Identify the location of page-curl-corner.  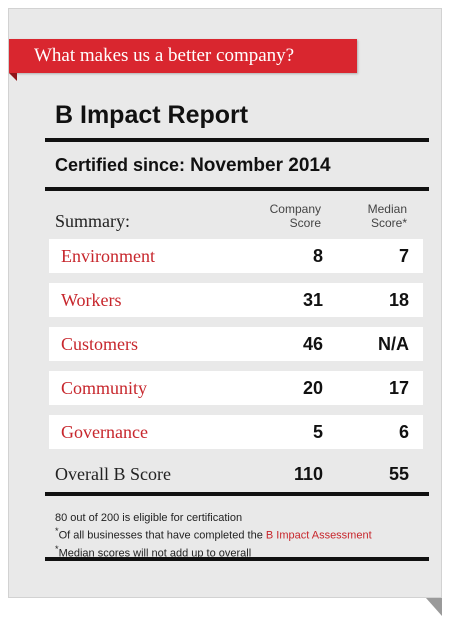
(434, 607).